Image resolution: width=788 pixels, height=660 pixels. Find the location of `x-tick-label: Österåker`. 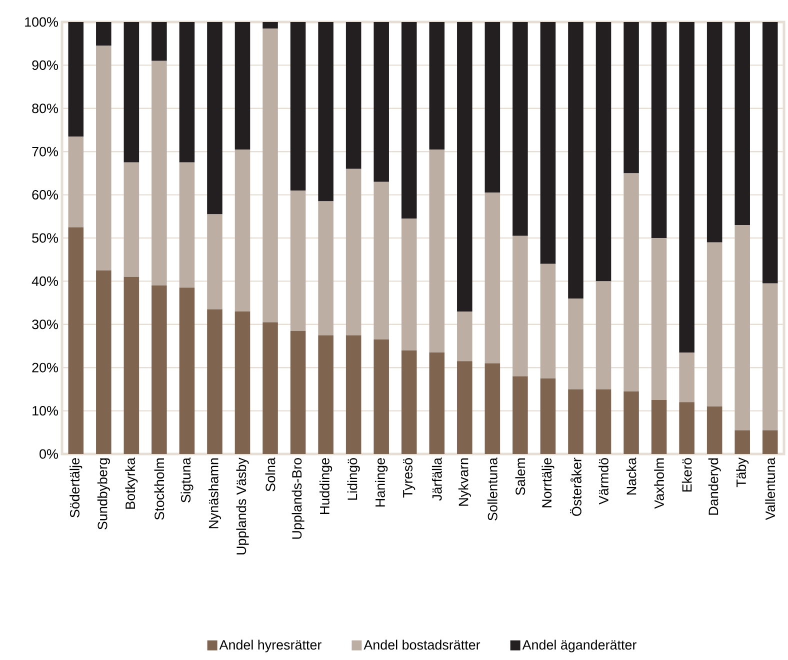

x-tick-label: Österåker is located at coordinates (576, 487).